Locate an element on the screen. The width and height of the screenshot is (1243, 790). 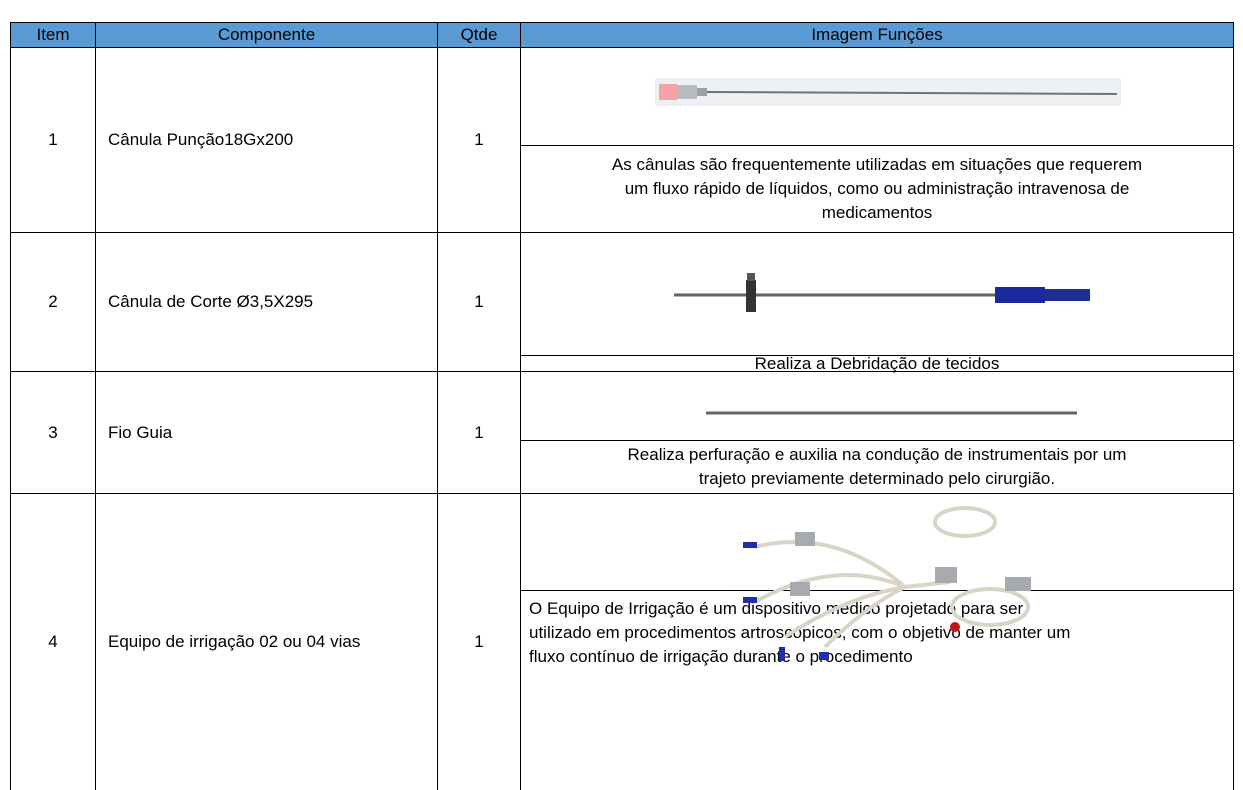
component-name: Cânula de Corte Ø3,5X295 is located at coordinates (211, 301).